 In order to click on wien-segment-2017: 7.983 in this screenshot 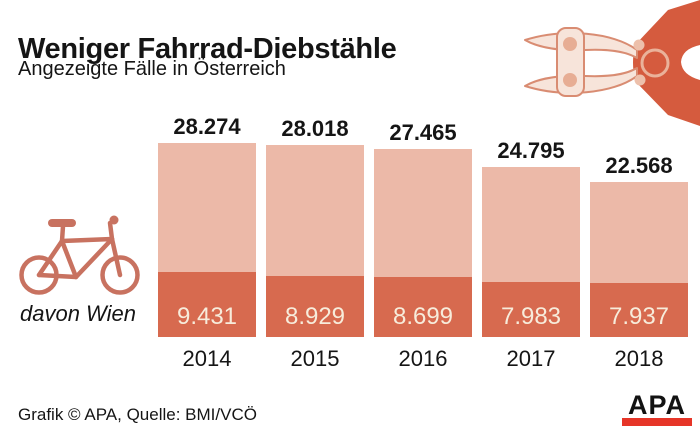, I will do `click(531, 309)`.